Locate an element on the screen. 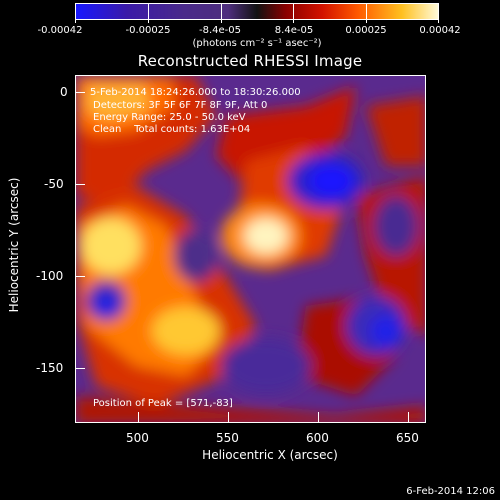 The width and height of the screenshot is (500, 500). clean-counts-annotation: Clean Total counts: 1.63E+04 is located at coordinates (172, 129).